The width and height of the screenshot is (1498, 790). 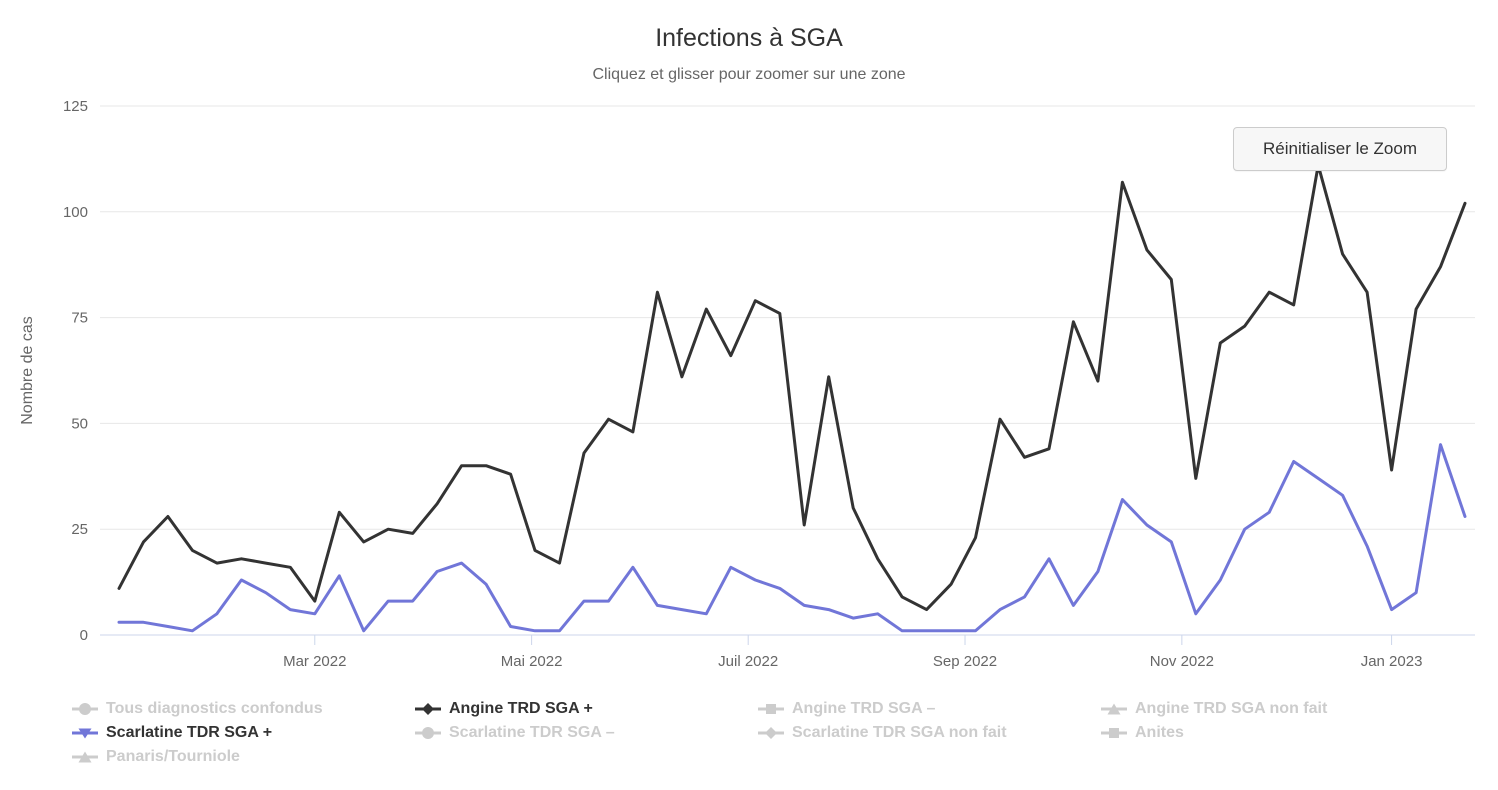 What do you see at coordinates (532, 661) in the screenshot?
I see `x-tick-label: Mai 2022` at bounding box center [532, 661].